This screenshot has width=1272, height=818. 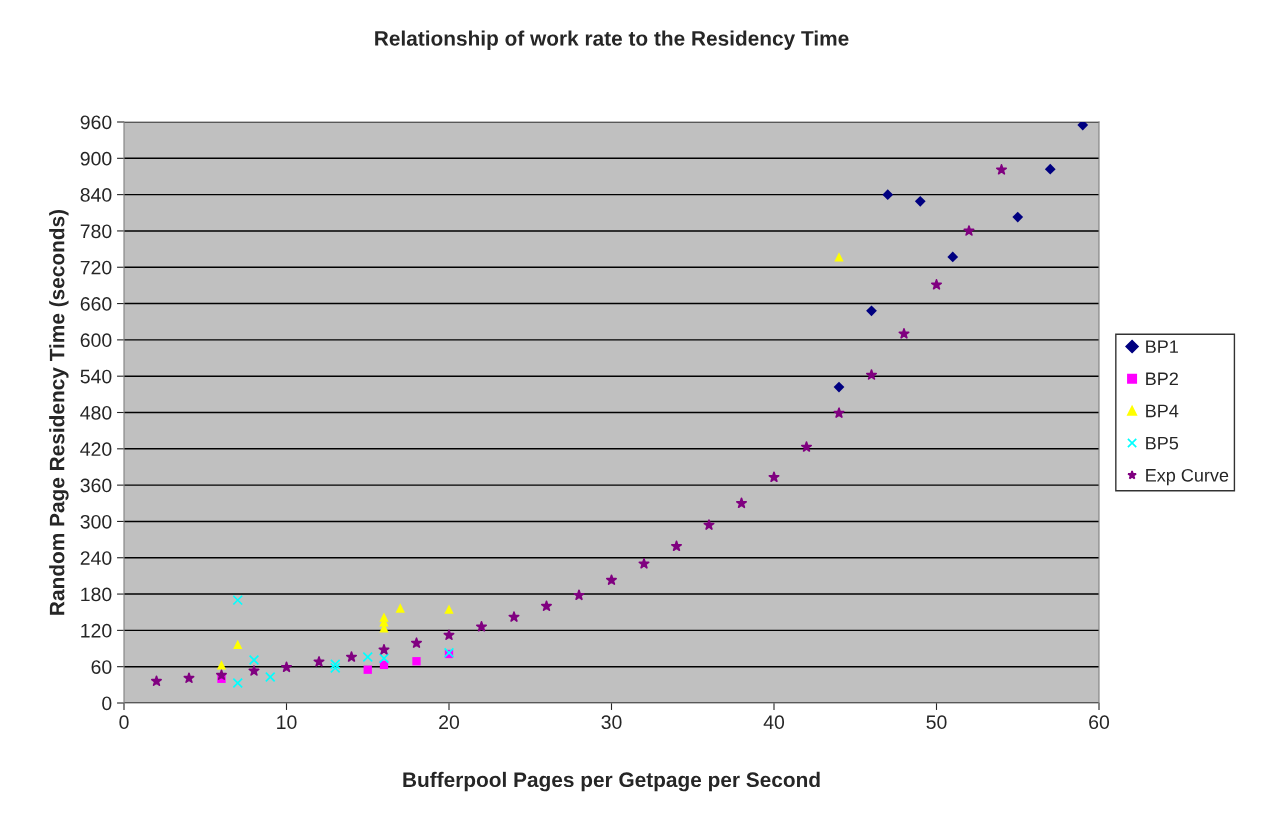 I want to click on x-tick-label: 20, so click(x=449, y=722).